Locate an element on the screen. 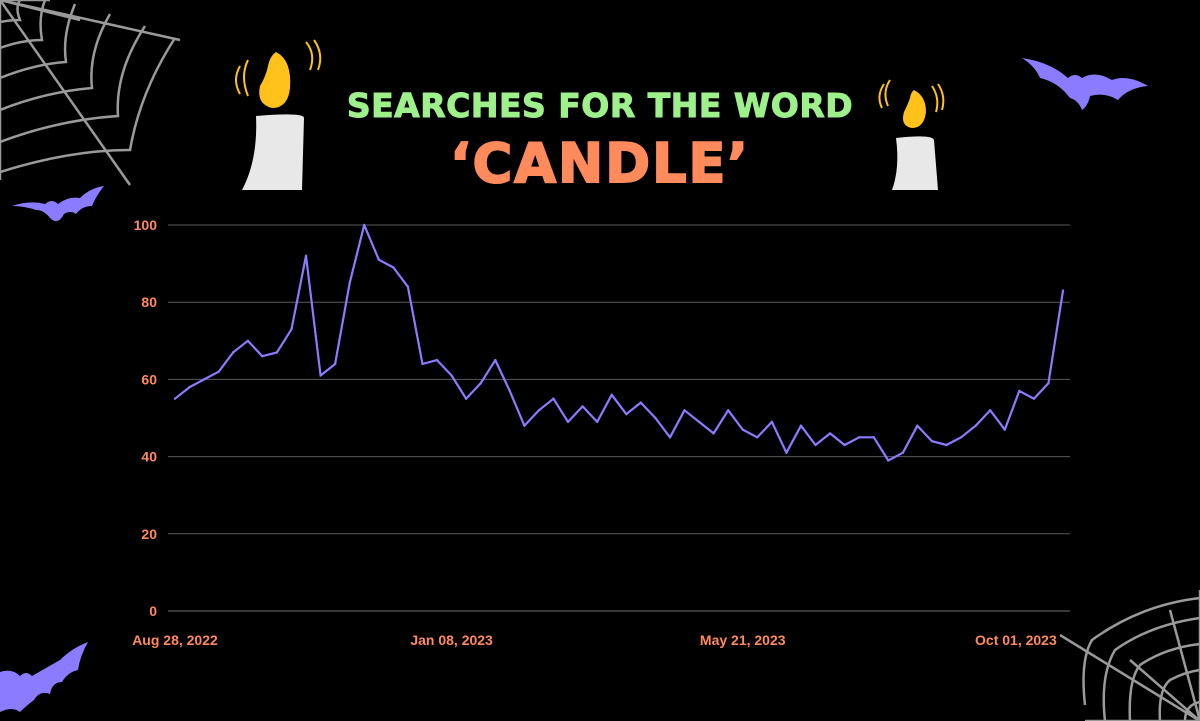 Image resolution: width=1200 pixels, height=721 pixels. y-tick-label: 40 is located at coordinates (149, 457).